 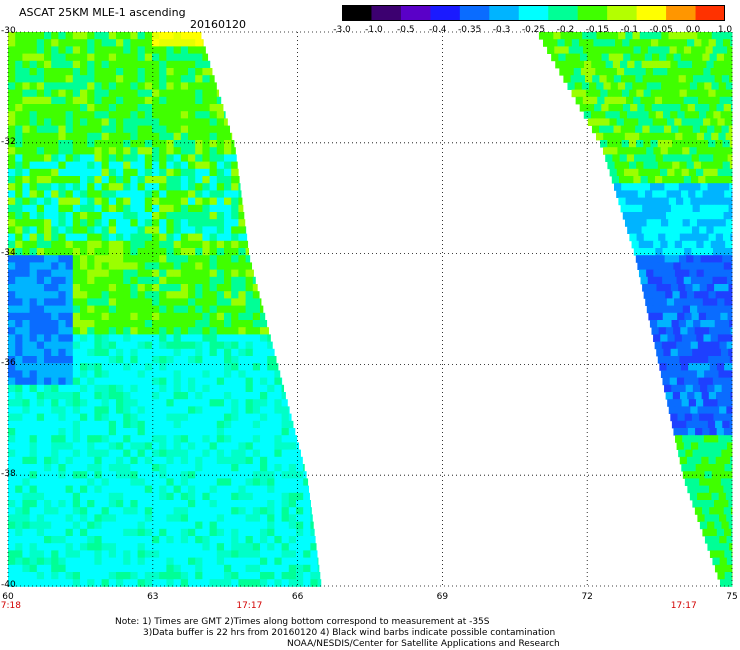 I want to click on colorbar-label: 1.0, so click(x=725, y=30).